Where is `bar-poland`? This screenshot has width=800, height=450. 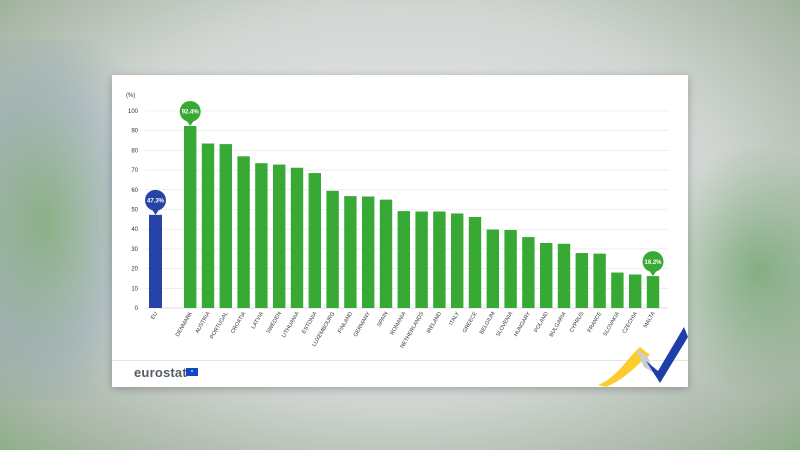
bar-poland is located at coordinates (546, 275).